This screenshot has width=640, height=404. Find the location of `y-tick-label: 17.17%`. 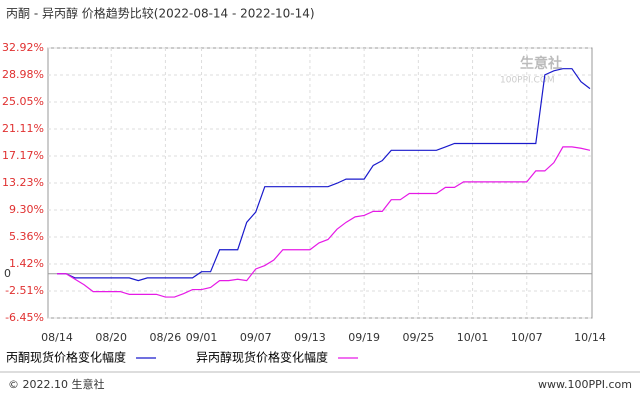

y-tick-label: 17.17% is located at coordinates (23, 155).